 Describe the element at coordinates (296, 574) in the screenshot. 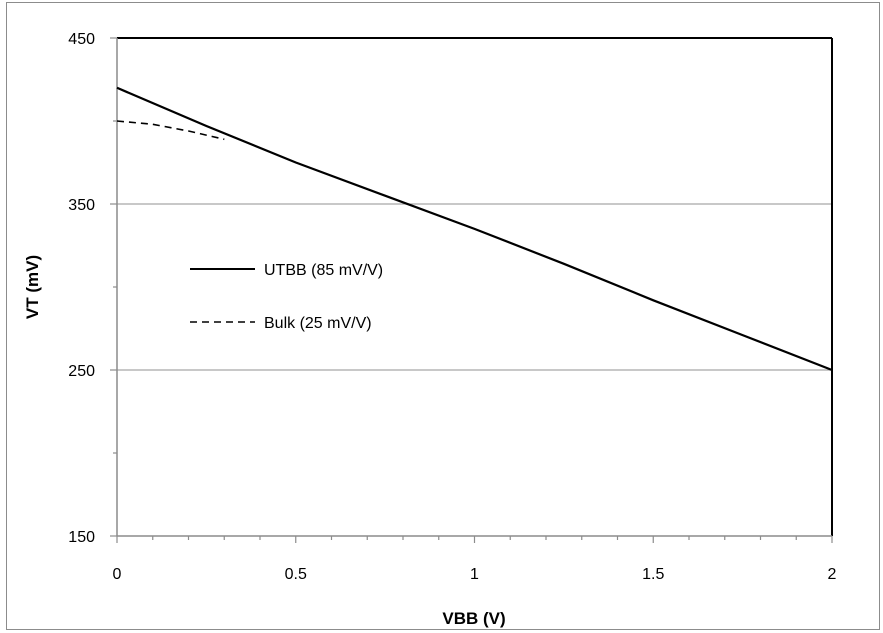

I see `x-tick-label-1: 0.5` at that location.